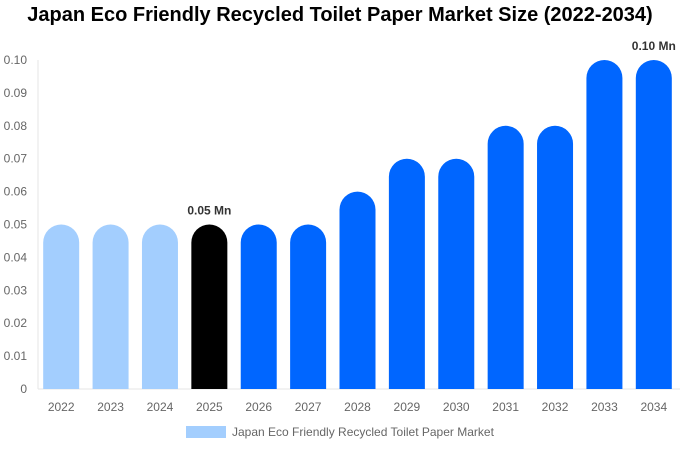 Image resolution: width=680 pixels, height=450 pixels. I want to click on y-tick-label: 0.07, so click(16, 159).